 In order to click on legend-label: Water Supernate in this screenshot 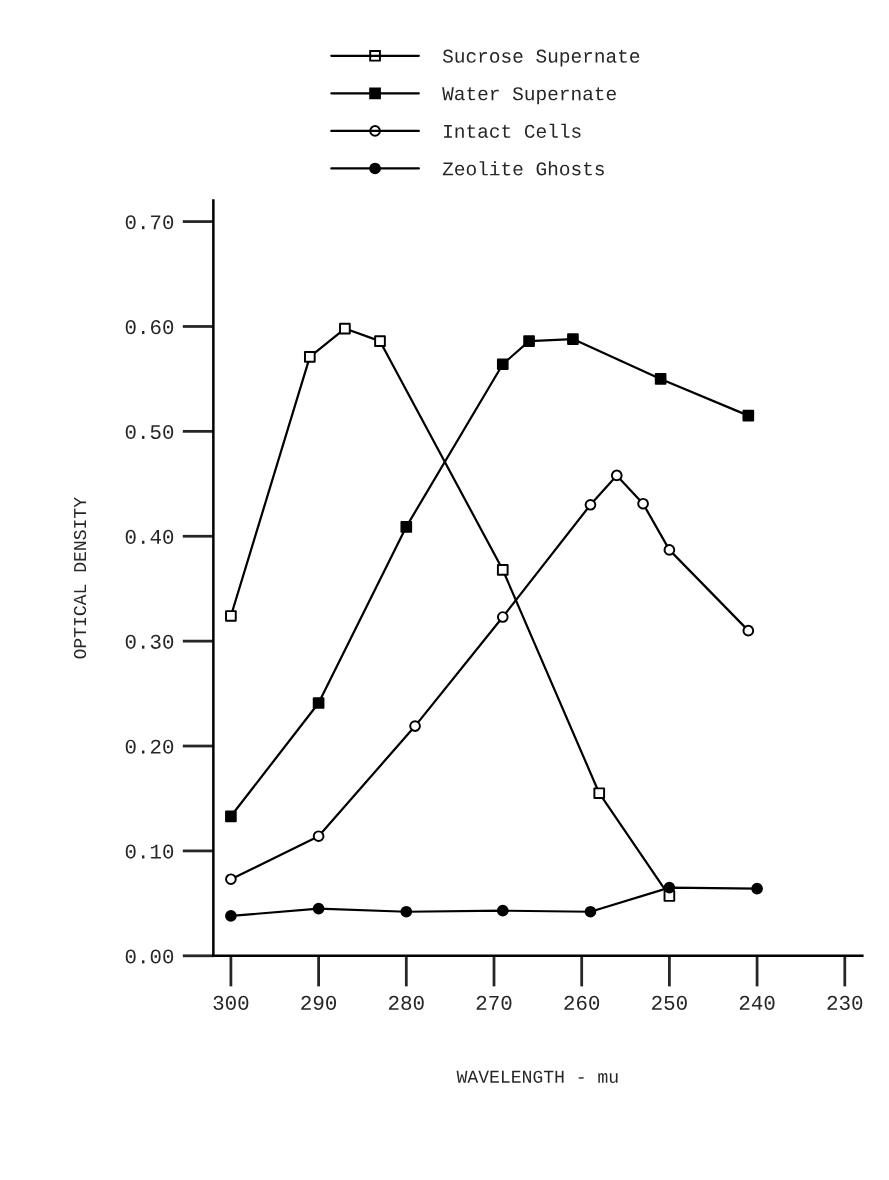, I will do `click(529, 96)`.